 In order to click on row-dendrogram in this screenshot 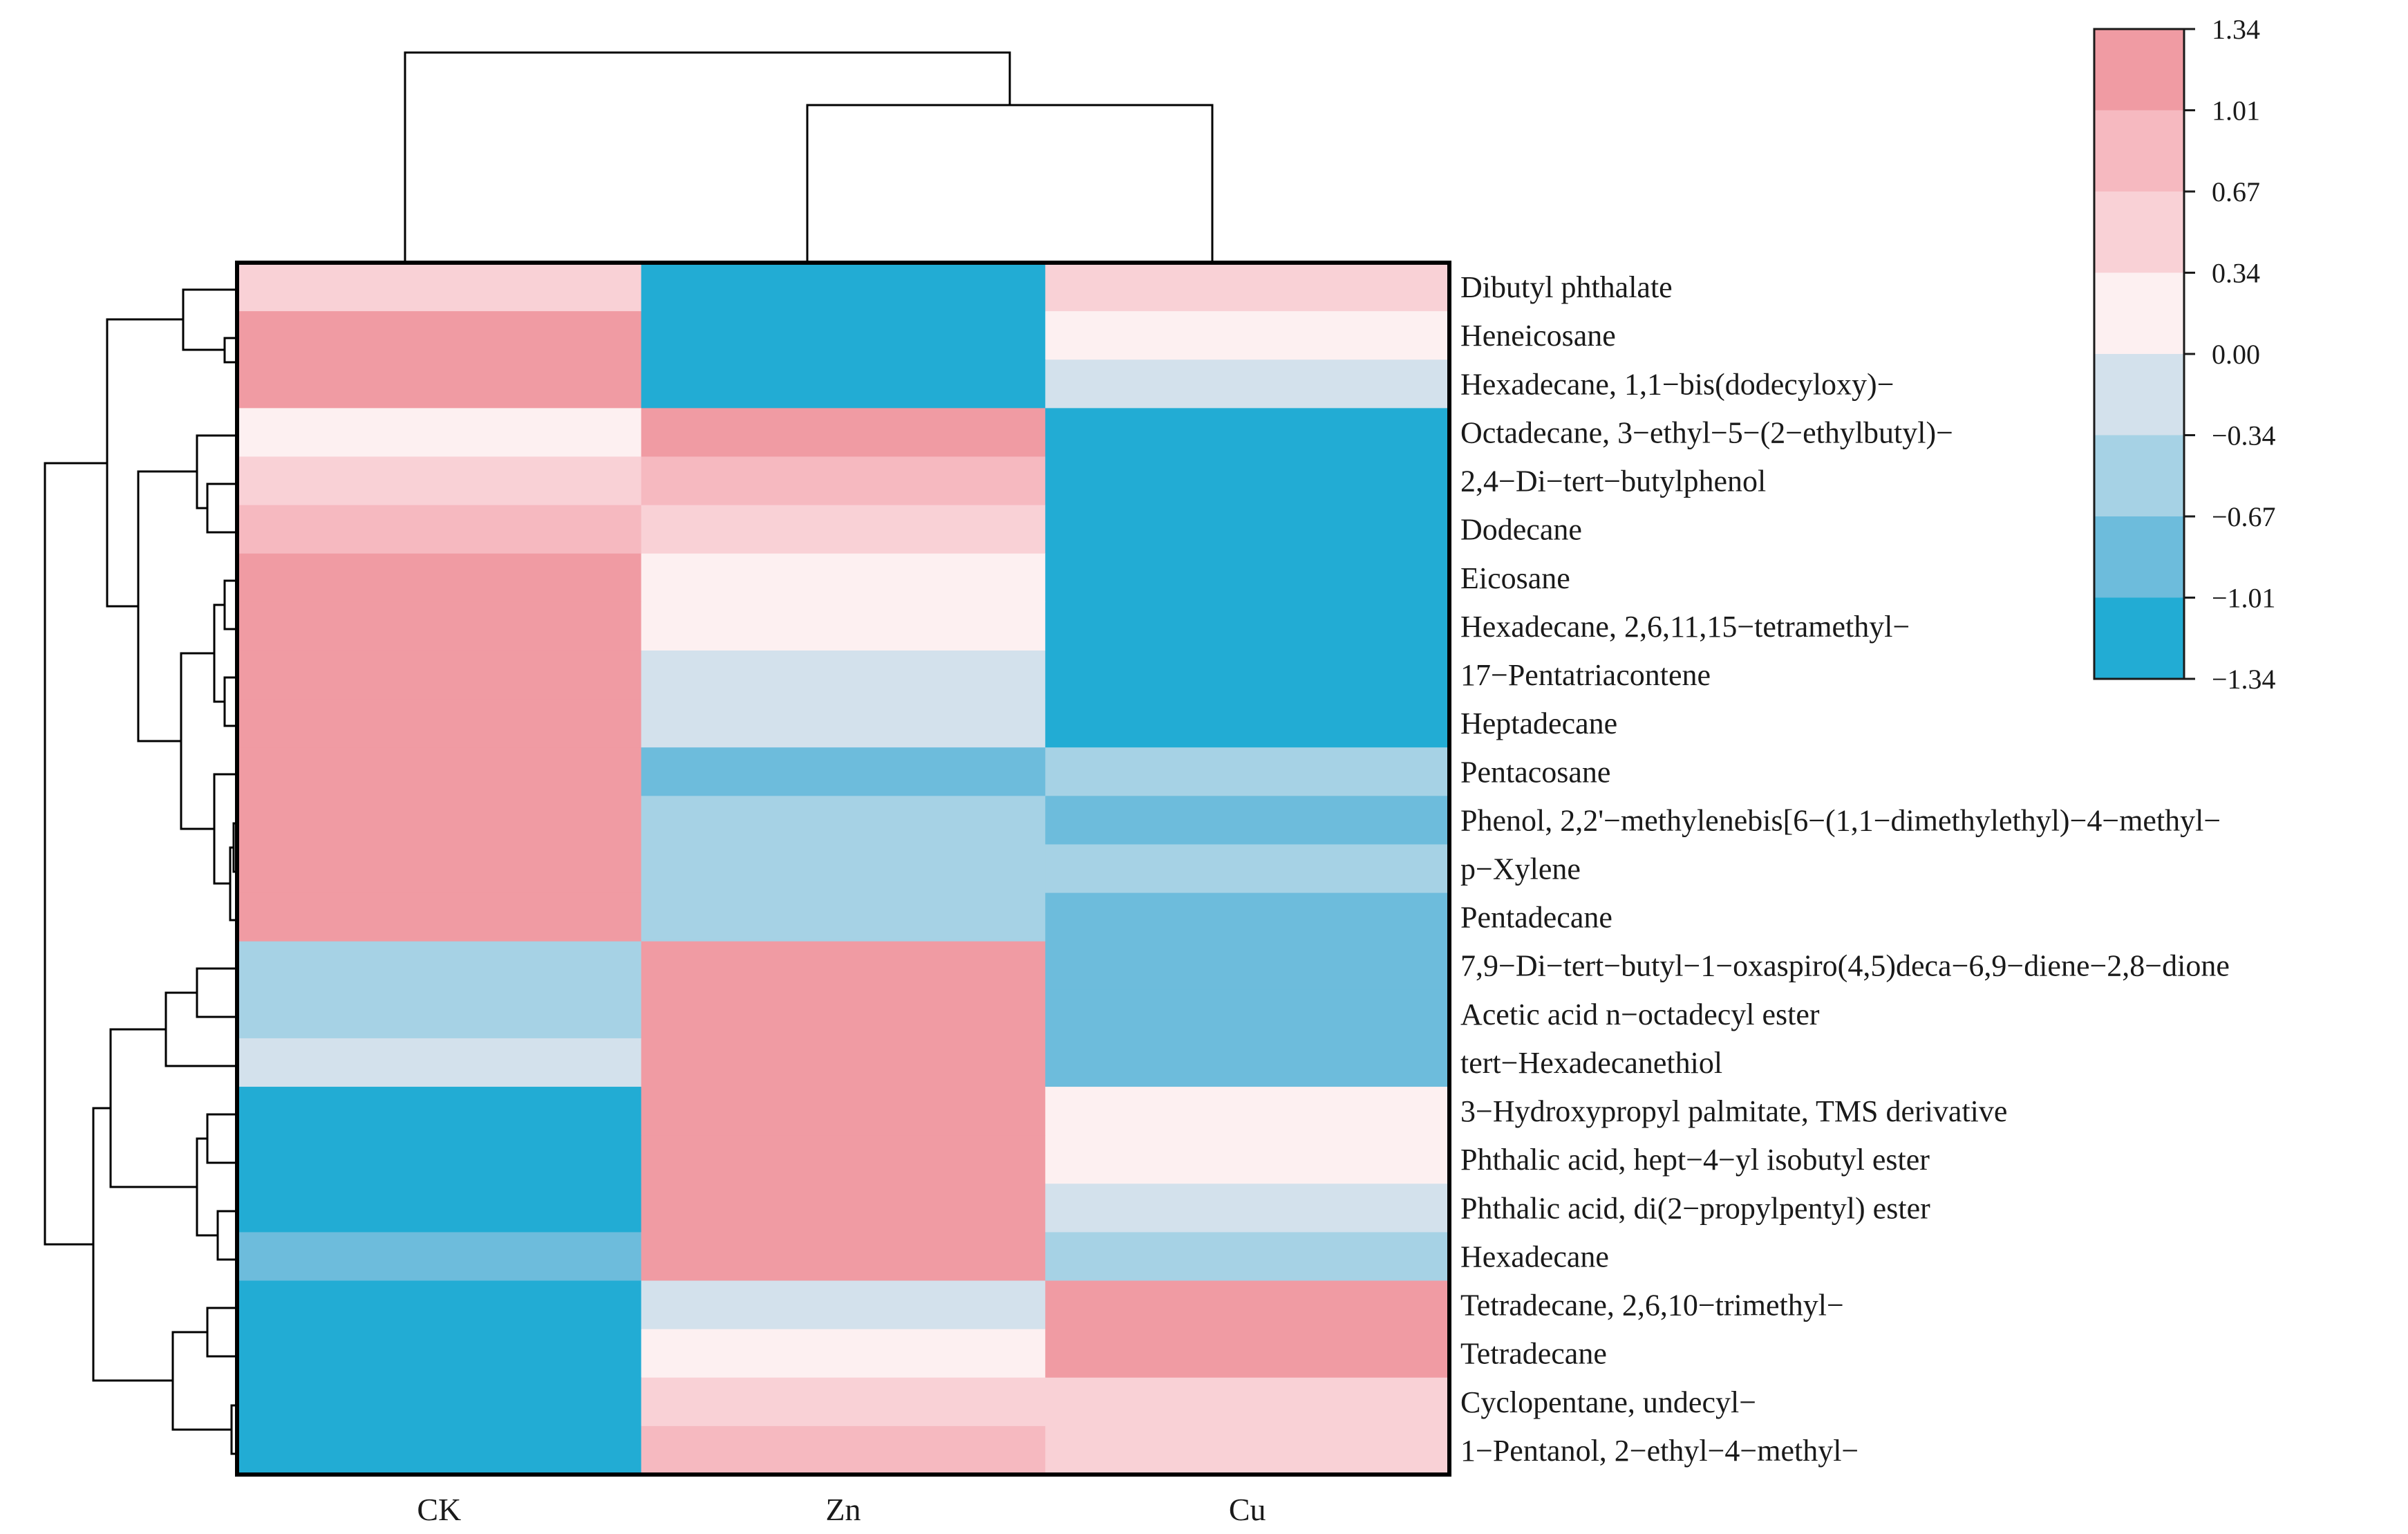, I will do `click(141, 871)`.